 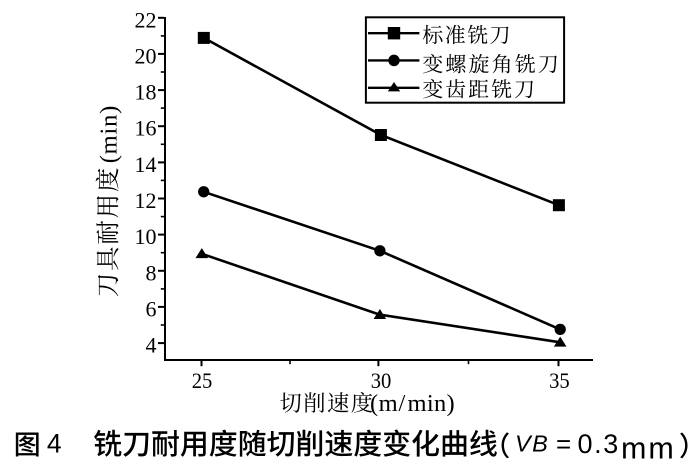 What do you see at coordinates (146, 201) in the screenshot?
I see `svg-text: 12` at bounding box center [146, 201].